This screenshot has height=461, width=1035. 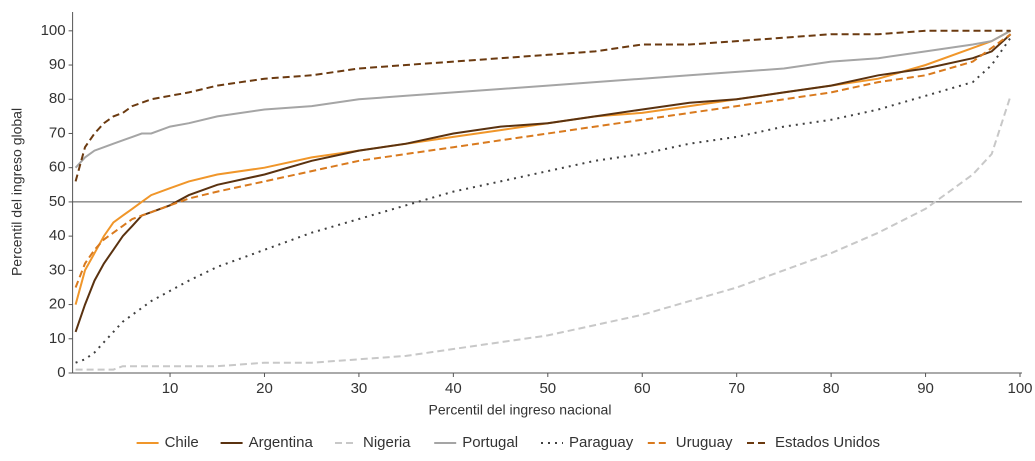 I want to click on x-tick-label: 70, so click(x=736, y=388).